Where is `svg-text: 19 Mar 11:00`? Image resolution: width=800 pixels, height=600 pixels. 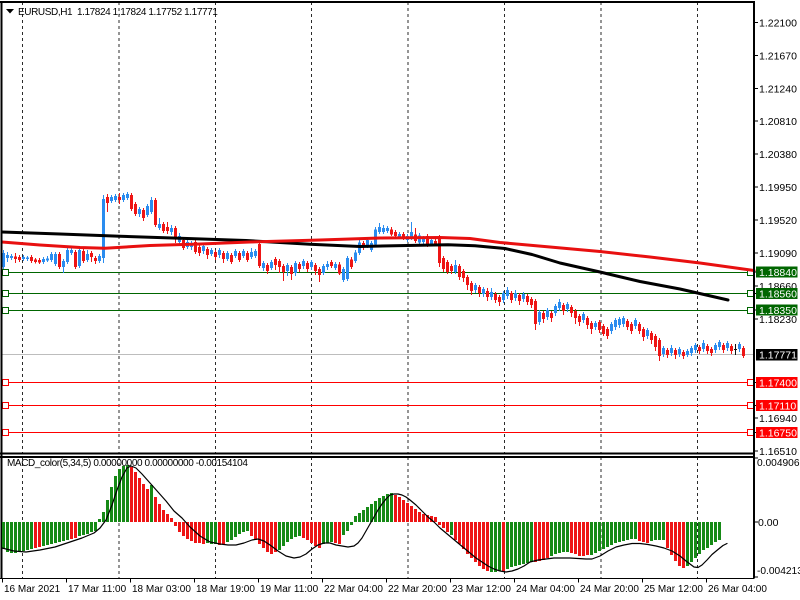 svg-text: 19 Mar 11:00 is located at coordinates (289, 589).